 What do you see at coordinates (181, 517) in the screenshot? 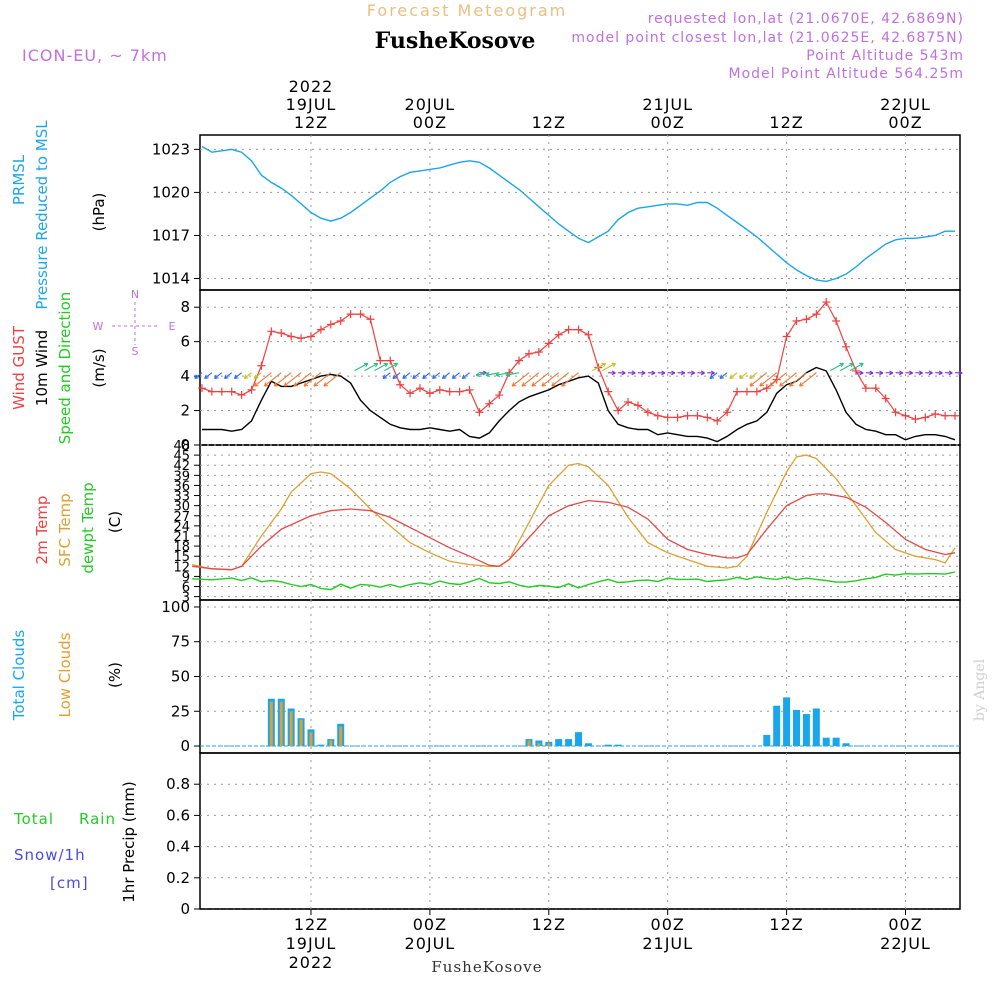
I see `y-tick-label: 27` at bounding box center [181, 517].